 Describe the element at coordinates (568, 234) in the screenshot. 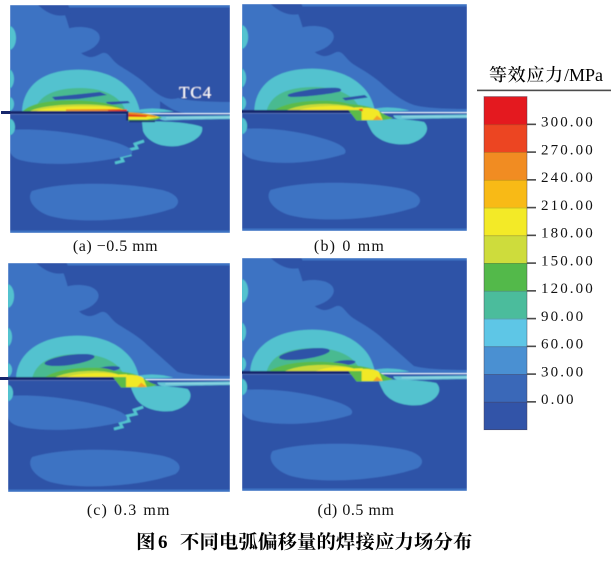

I see `svg-text: 180.00` at that location.